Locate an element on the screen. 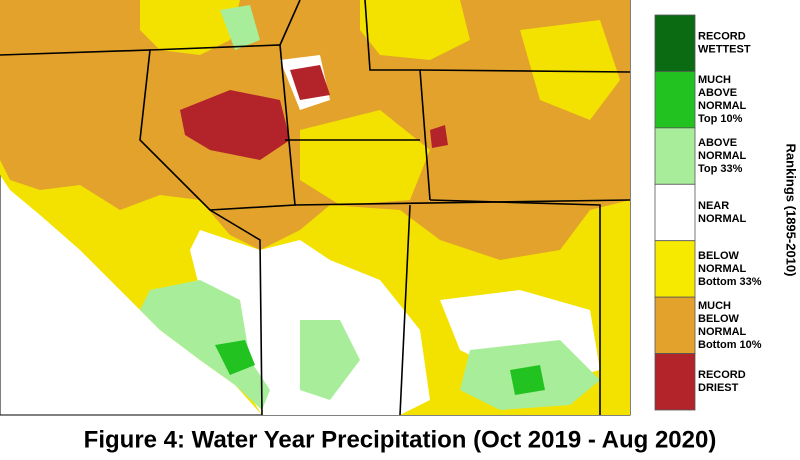 The image size is (800, 460). legend-label: WETTEST is located at coordinates (724, 50).